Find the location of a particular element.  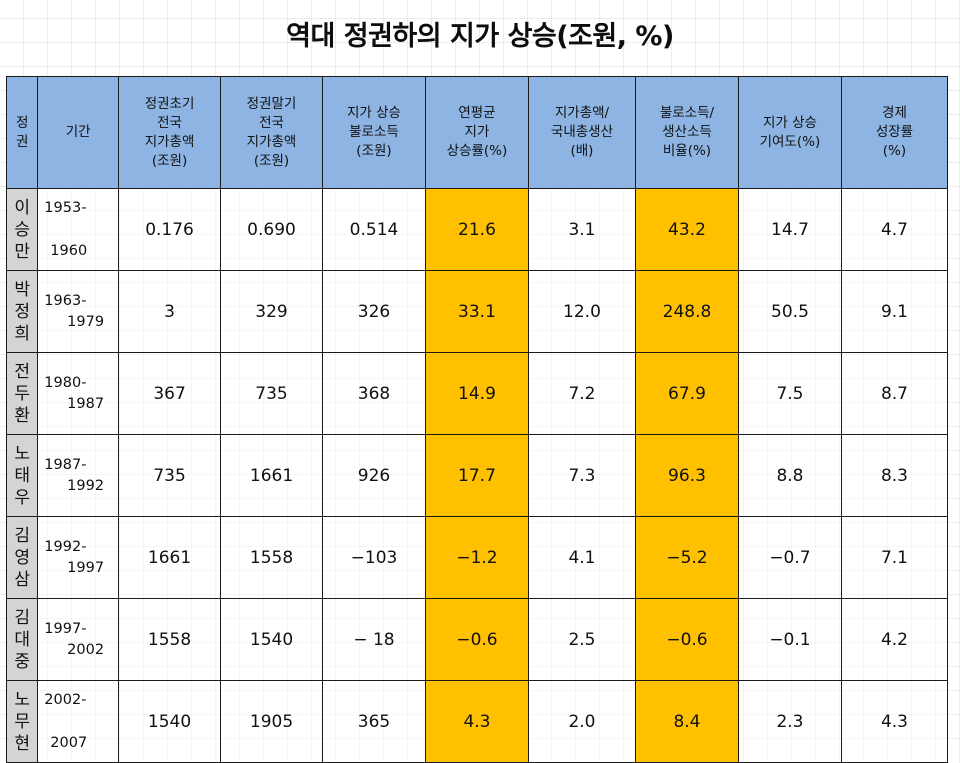

header-initial-total: 정권초기 전국 지가총액 (조원) is located at coordinates (170, 132).